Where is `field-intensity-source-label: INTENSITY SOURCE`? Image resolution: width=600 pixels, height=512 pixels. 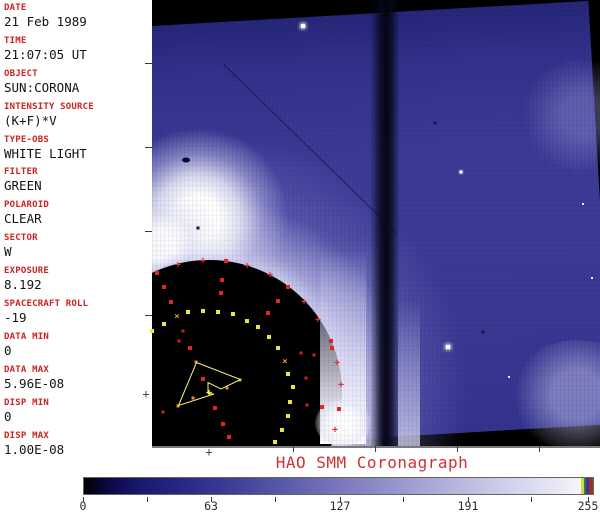 field-intensity-source-label: INTENSITY SOURCE is located at coordinates (49, 107).